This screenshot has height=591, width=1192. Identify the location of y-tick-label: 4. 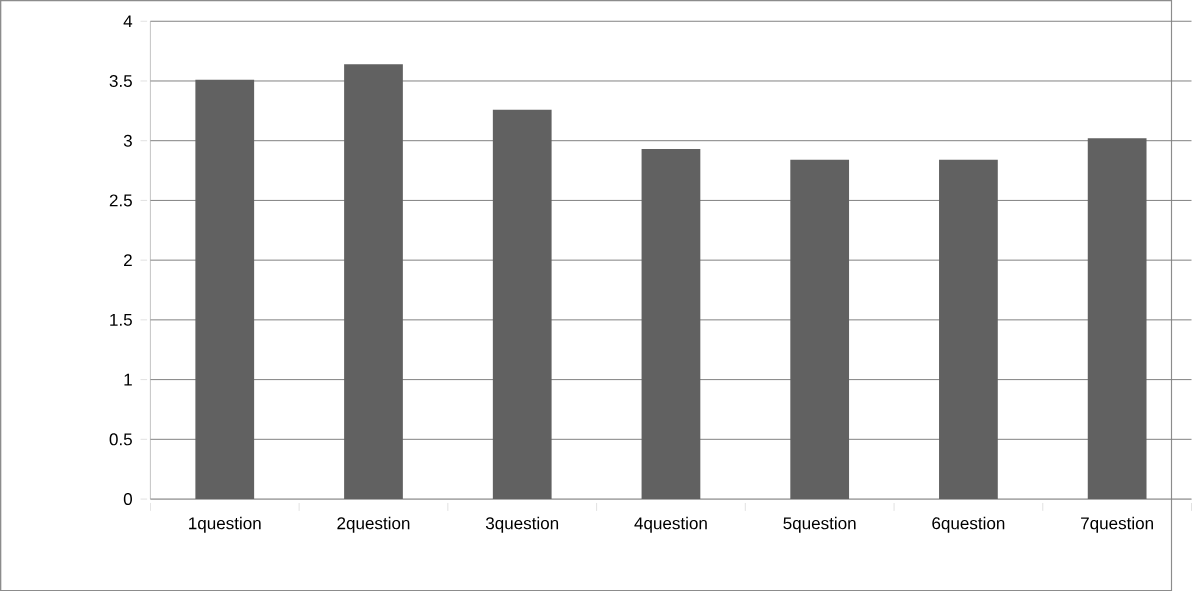
(128, 21).